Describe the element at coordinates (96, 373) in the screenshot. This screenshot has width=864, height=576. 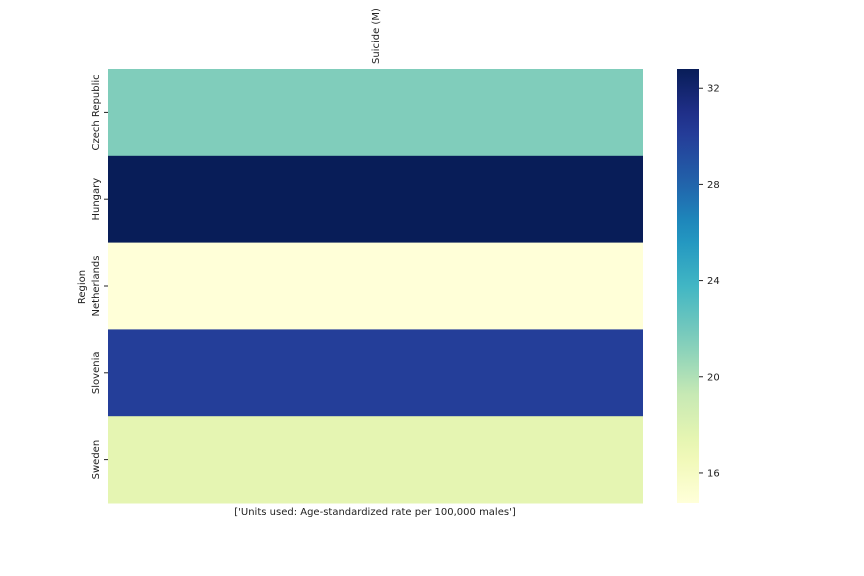
I see `y-tick-label: Slovenia` at that location.